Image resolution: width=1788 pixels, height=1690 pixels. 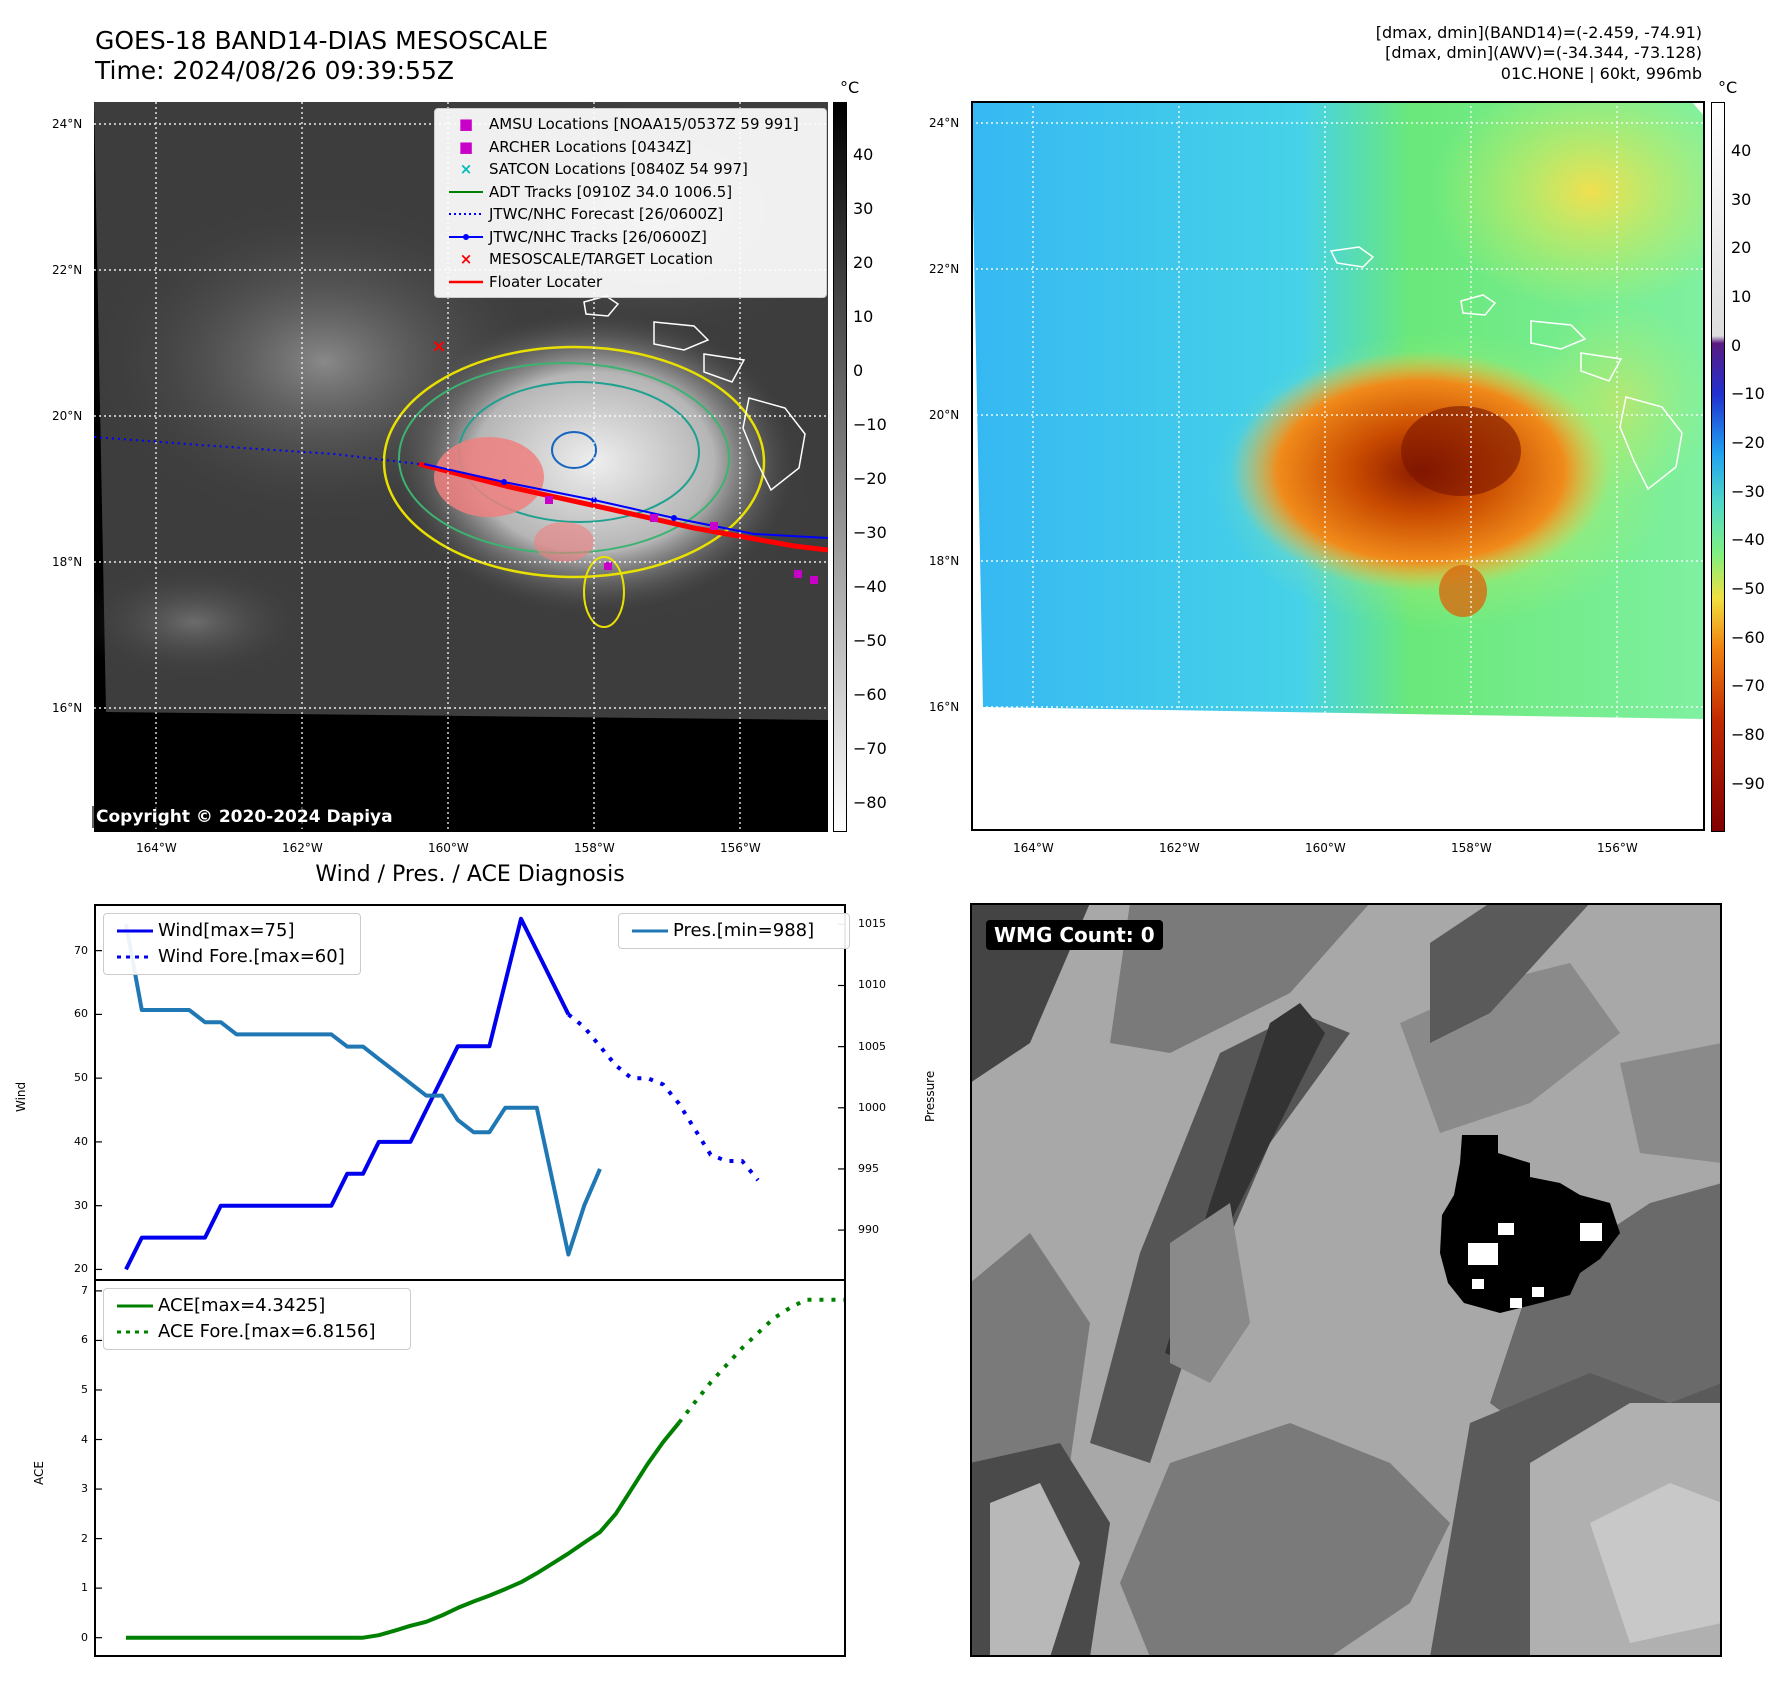 I want to click on y-tick-label: 2, so click(x=84, y=1538).